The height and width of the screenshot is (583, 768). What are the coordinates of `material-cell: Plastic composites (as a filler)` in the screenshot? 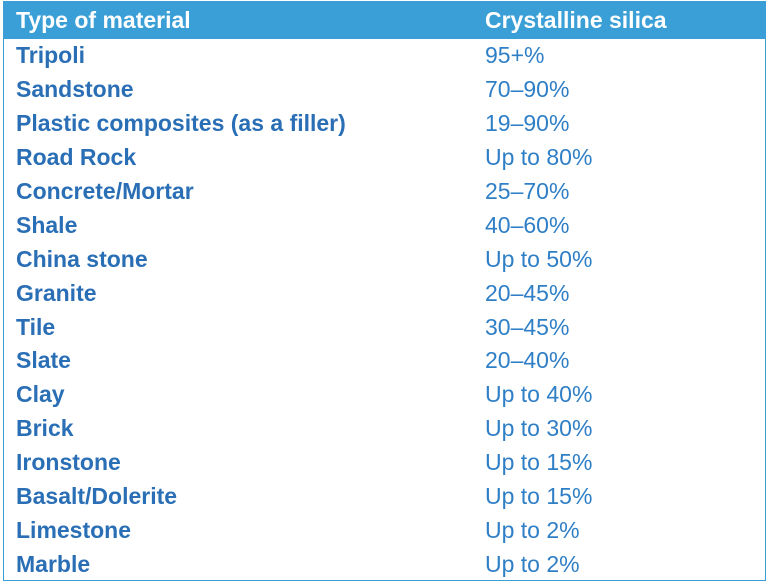 It's located at (181, 123).